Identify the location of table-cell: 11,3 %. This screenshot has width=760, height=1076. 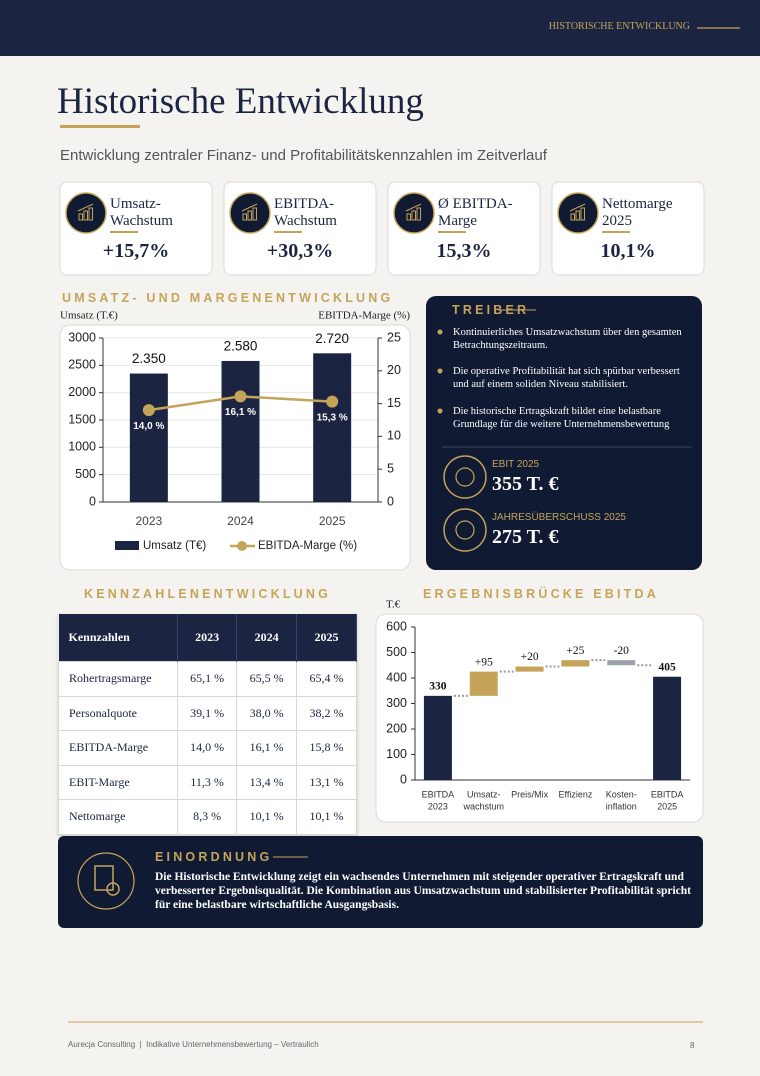
(207, 782).